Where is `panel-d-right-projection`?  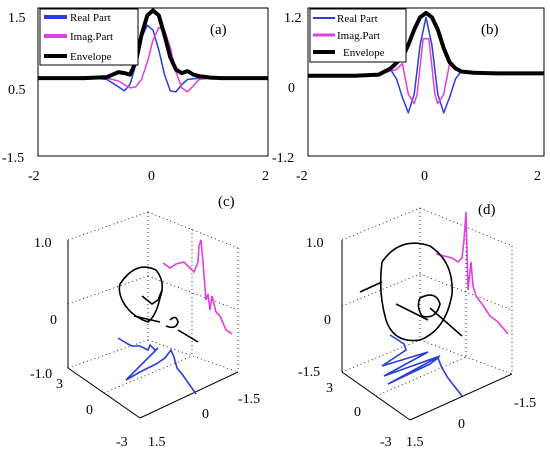 panel-d-right-projection is located at coordinates (472, 273).